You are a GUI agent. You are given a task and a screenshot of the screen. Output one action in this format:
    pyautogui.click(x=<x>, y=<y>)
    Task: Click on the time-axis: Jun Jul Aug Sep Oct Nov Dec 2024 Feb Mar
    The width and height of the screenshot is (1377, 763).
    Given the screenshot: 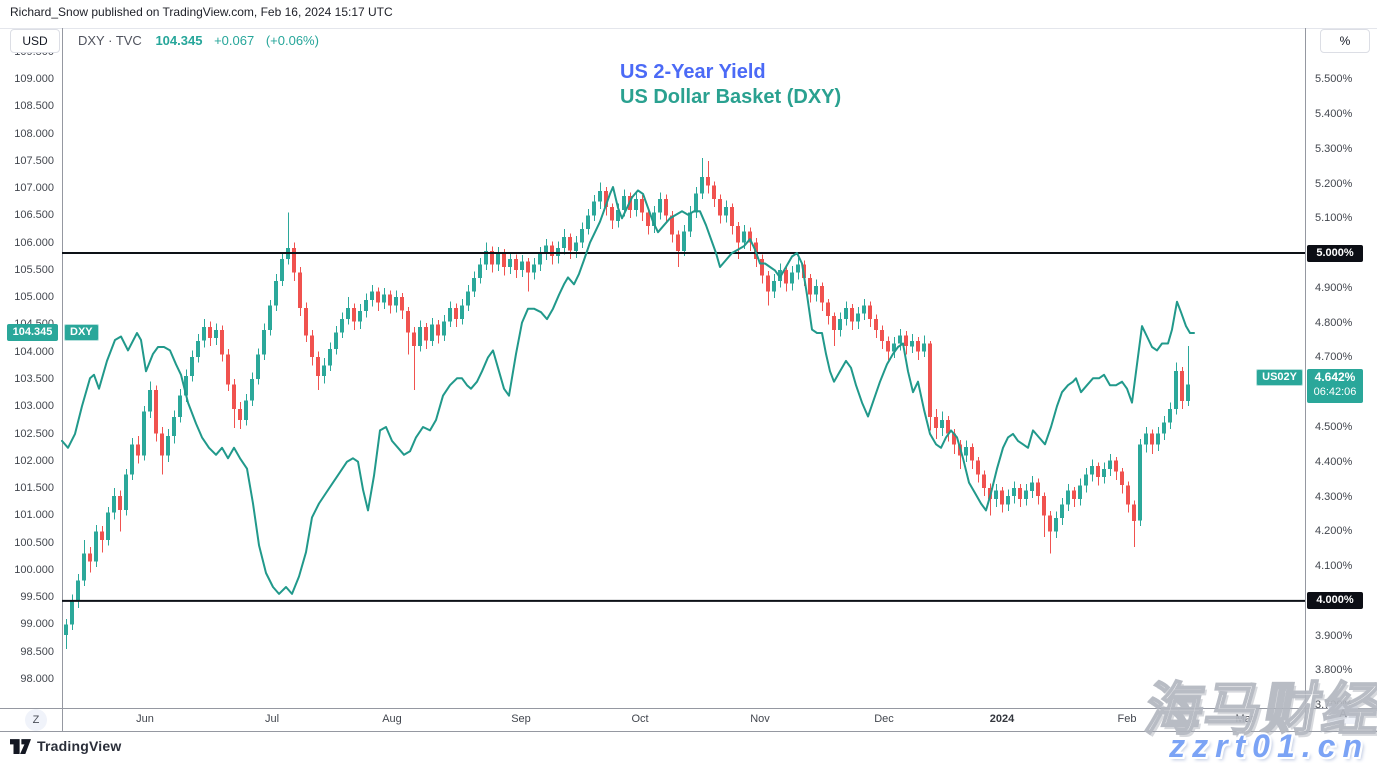 What is the action you would take?
    pyautogui.click(x=688, y=719)
    